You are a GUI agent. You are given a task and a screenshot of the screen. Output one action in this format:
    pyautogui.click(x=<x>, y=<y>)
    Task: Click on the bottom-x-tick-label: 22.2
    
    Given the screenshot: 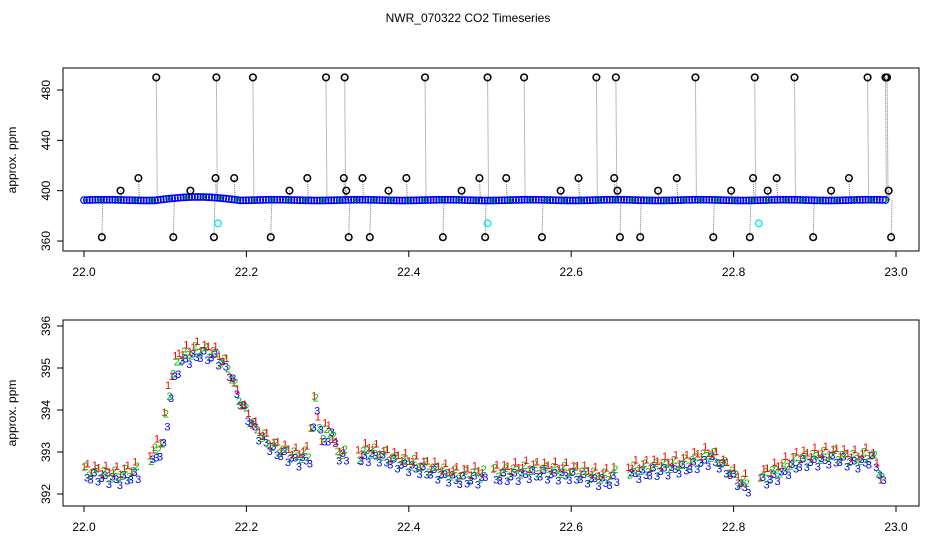 What is the action you would take?
    pyautogui.click(x=247, y=527)
    